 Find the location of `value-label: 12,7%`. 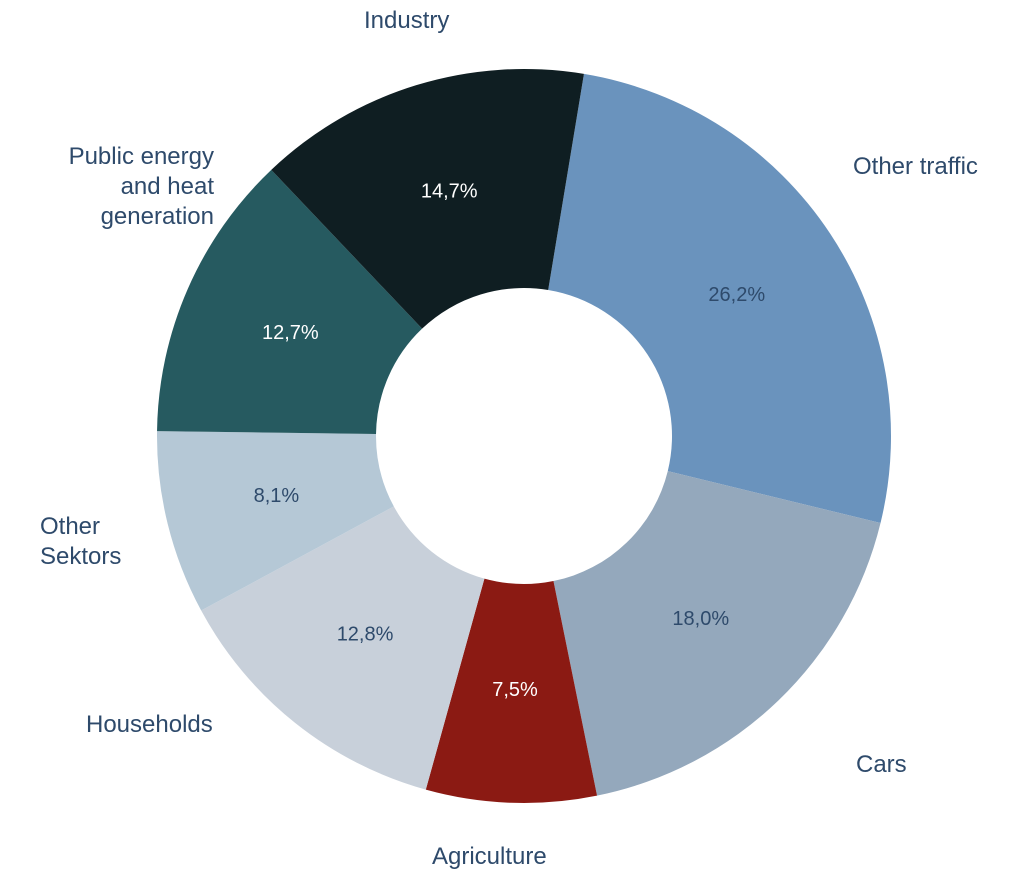

value-label: 12,7% is located at coordinates (290, 333).